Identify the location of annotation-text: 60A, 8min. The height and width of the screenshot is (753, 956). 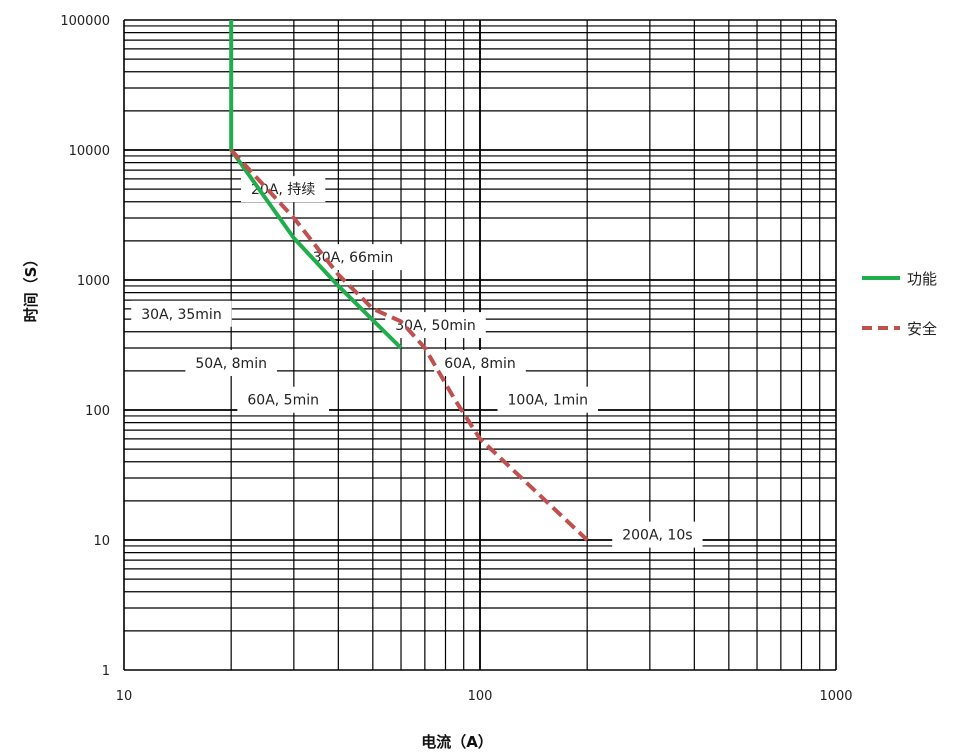
(480, 364).